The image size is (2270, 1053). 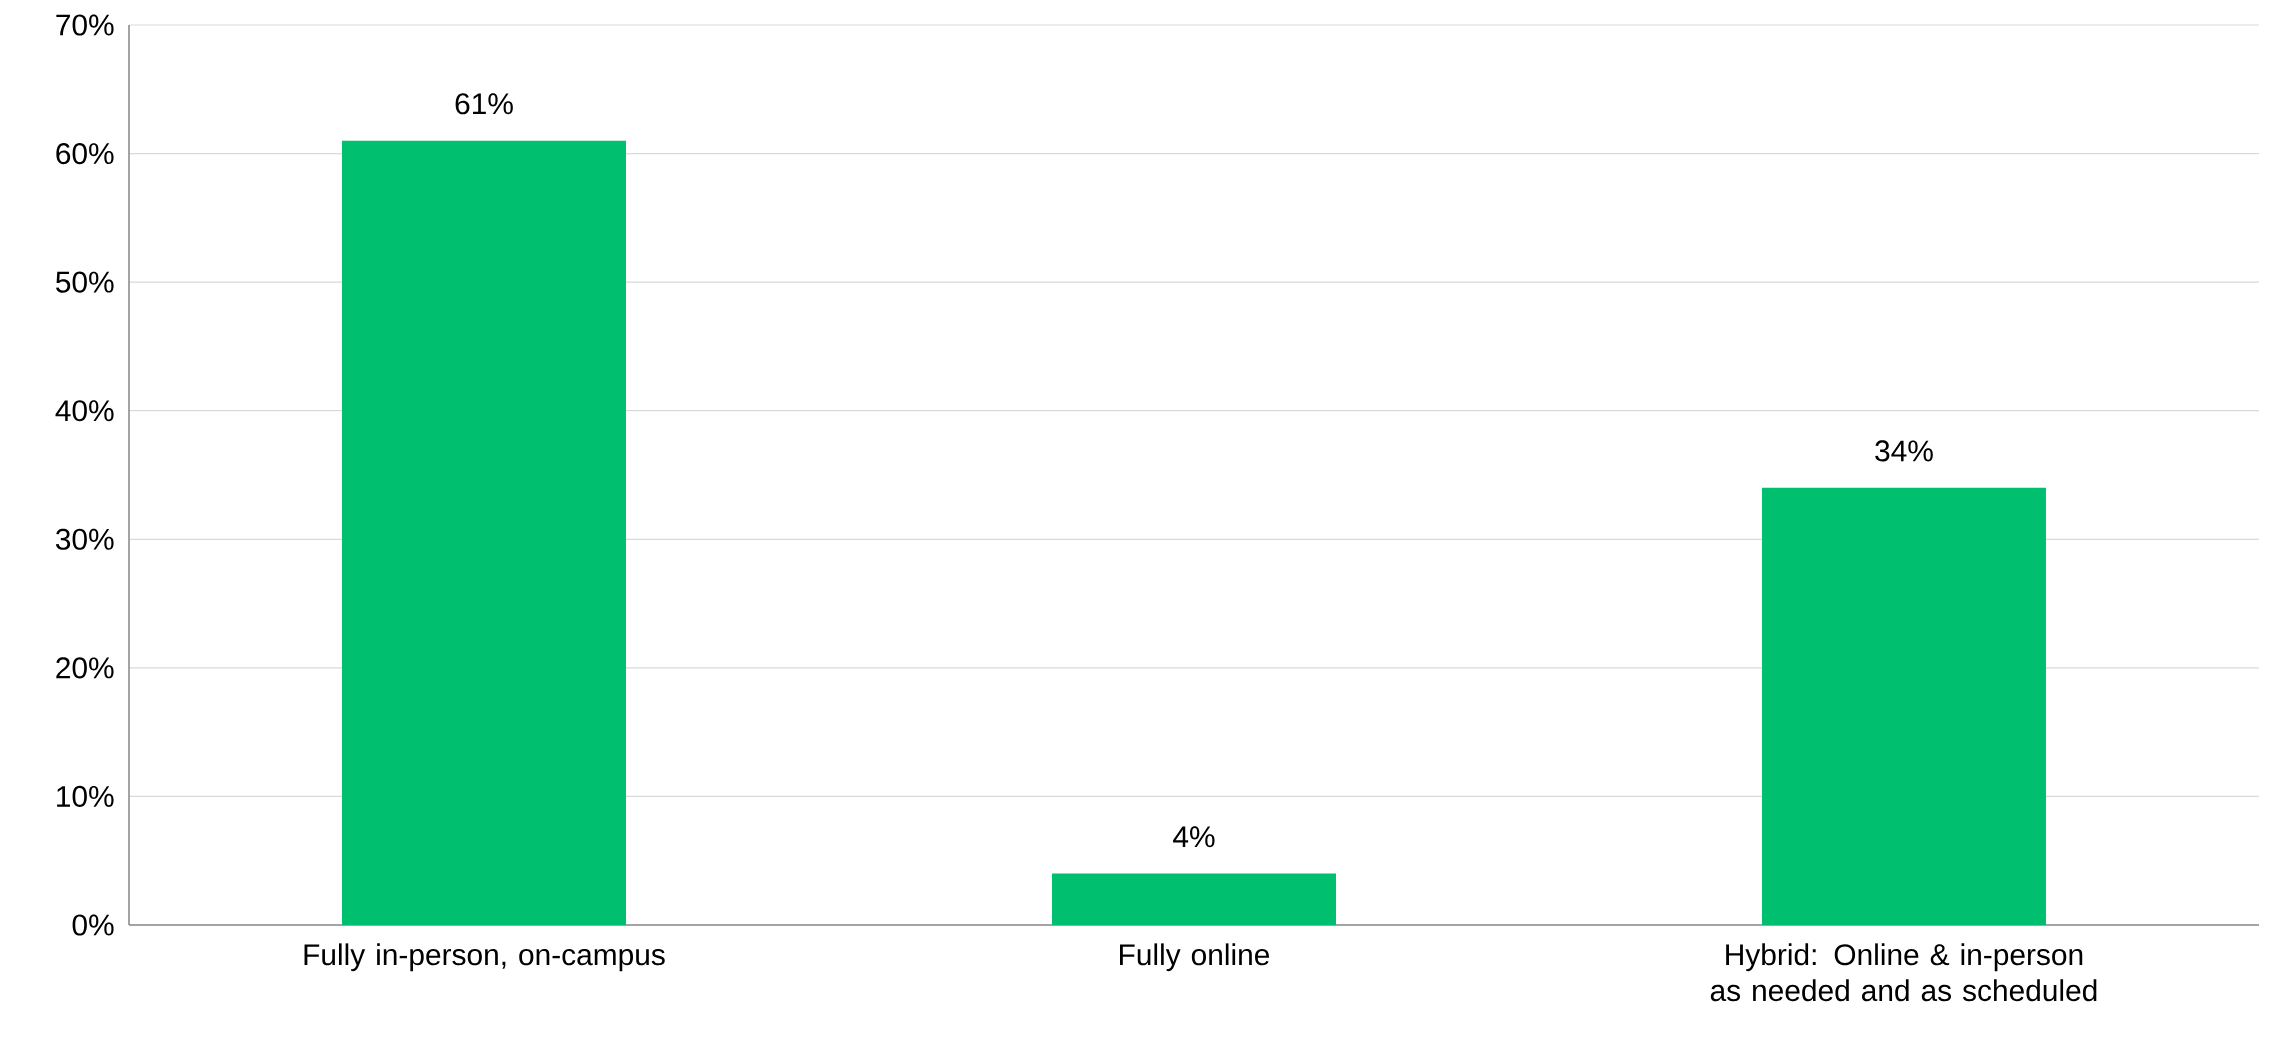 What do you see at coordinates (85, 25) in the screenshot?
I see `y-tick-label: 70%` at bounding box center [85, 25].